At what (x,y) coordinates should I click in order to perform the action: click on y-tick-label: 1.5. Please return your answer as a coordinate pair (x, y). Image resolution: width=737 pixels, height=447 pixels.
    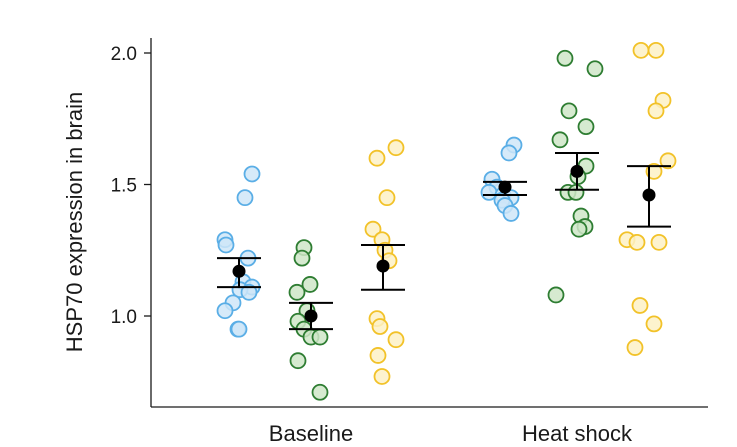
    Looking at the image, I should click on (124, 186).